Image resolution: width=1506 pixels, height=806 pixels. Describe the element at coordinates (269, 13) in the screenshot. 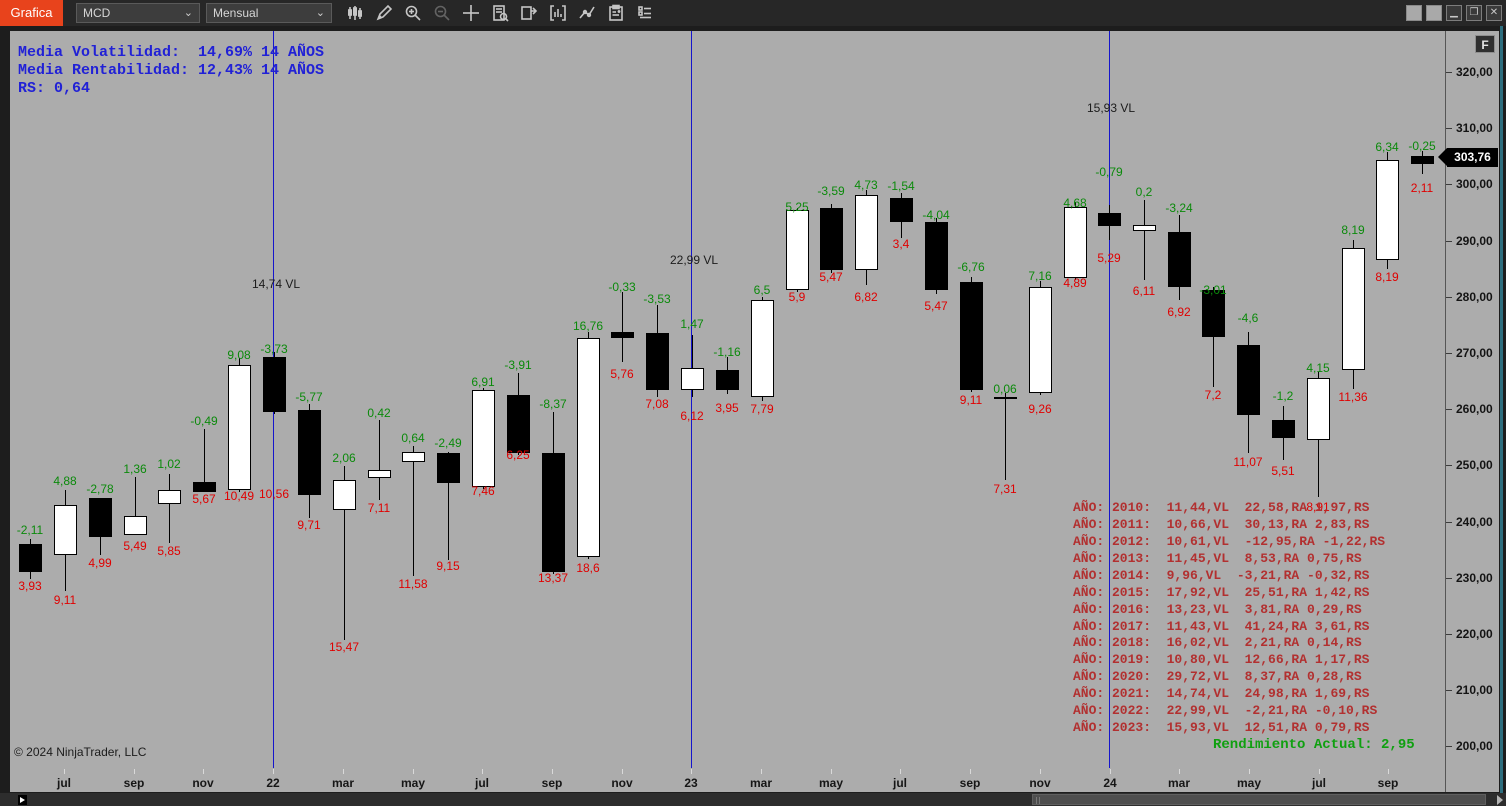

I see `period-dropdown: Mensual ⌄` at that location.